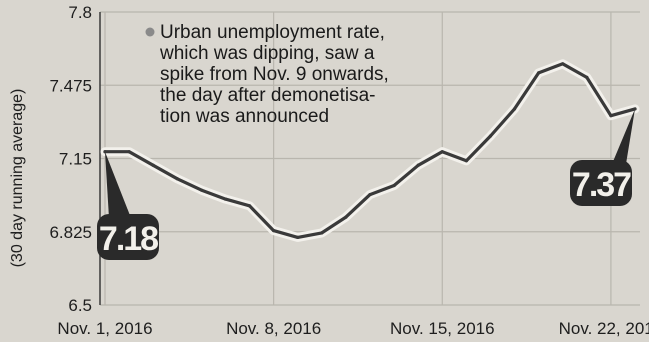 The width and height of the screenshot is (649, 342). I want to click on callout-value: 7.18, so click(128, 239).